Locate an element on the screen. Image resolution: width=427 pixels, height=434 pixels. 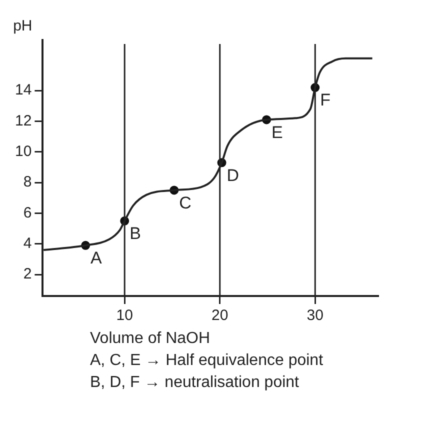
annotation: B is located at coordinates (135, 234).